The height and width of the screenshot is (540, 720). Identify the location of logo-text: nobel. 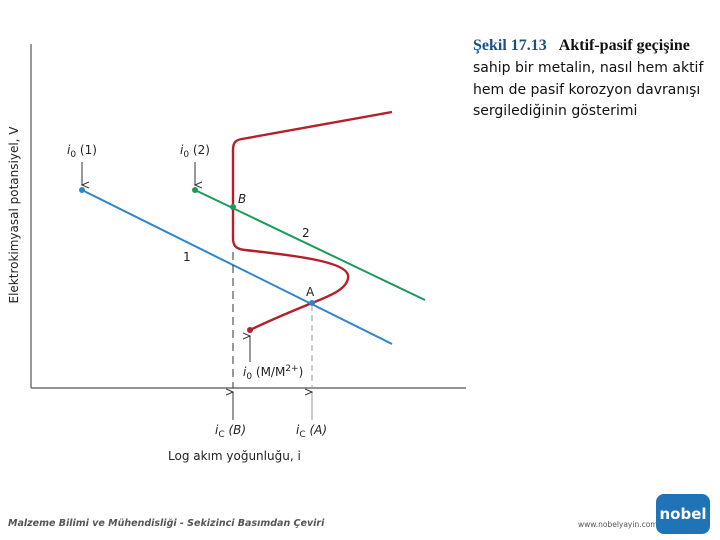
(682, 514).